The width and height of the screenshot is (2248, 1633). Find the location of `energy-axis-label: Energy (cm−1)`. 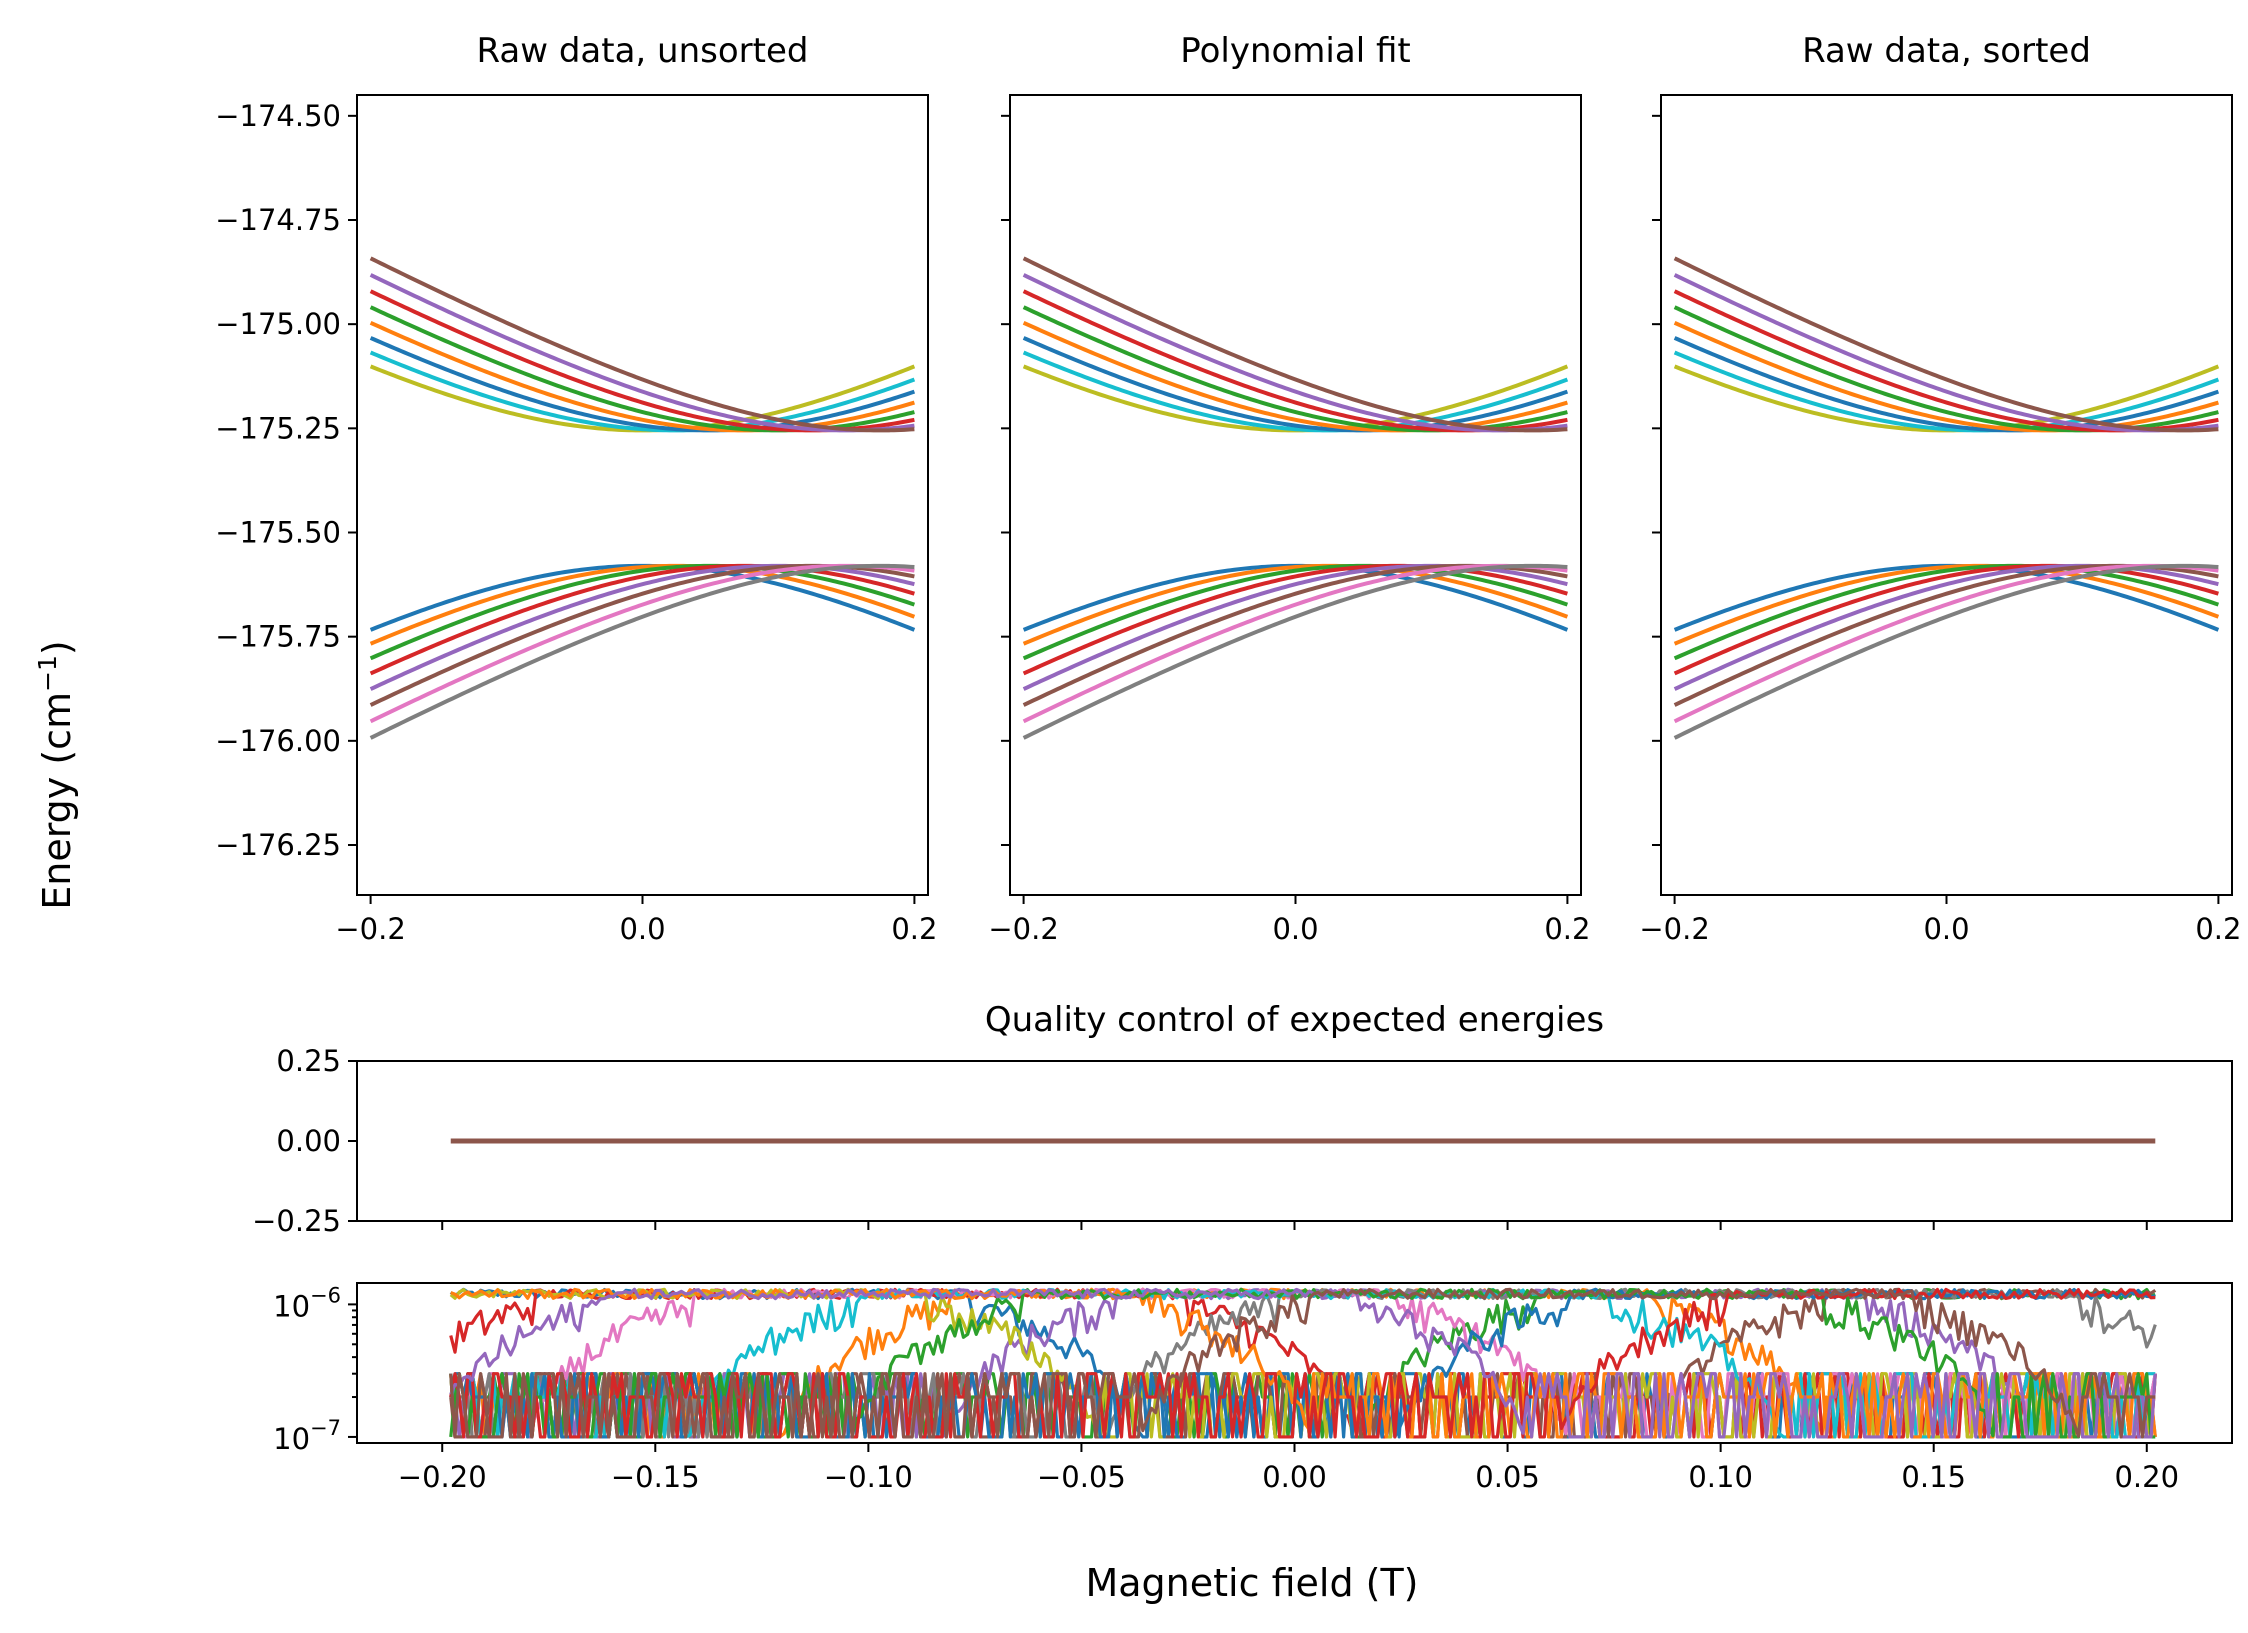

energy-axis-label: Energy (cm−1) is located at coordinates (56, 775).